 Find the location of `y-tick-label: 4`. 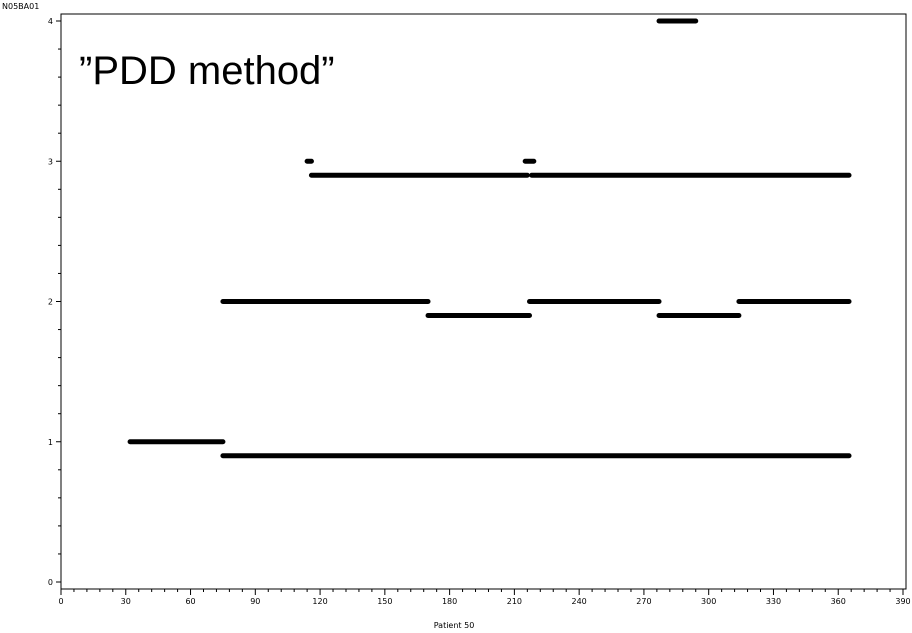

y-tick-label: 4 is located at coordinates (50, 21).